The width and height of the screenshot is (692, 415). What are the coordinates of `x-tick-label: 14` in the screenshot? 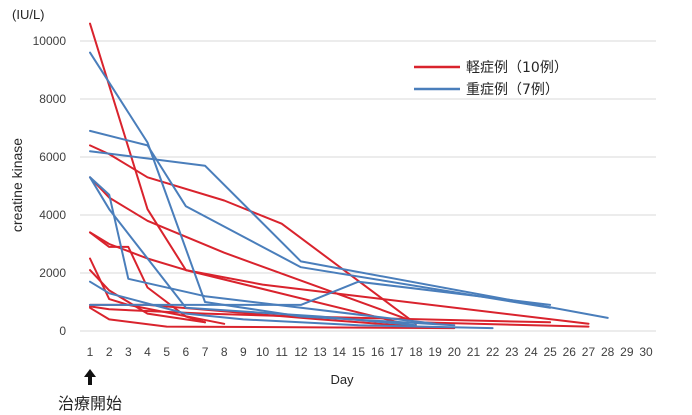 It's located at (340, 352).